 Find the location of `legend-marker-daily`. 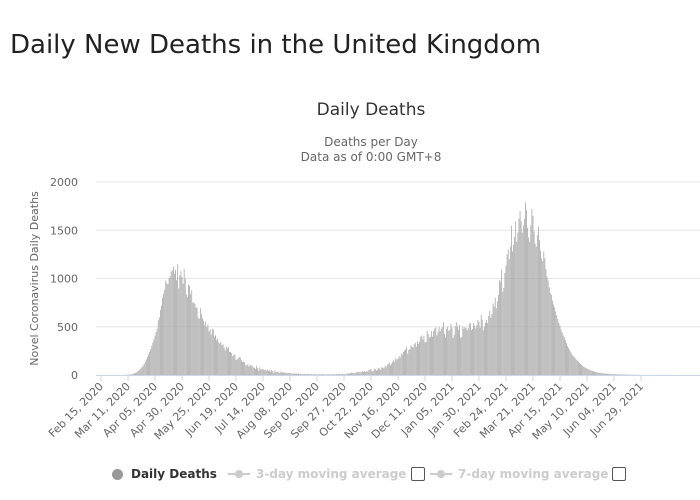

legend-marker-daily is located at coordinates (117, 474).